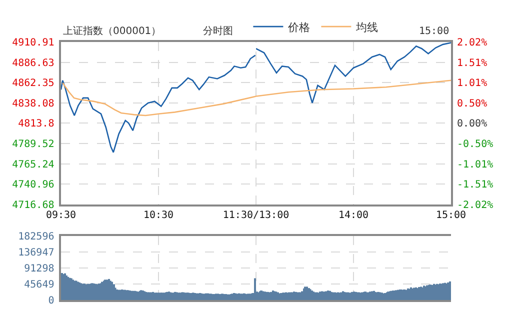  I want to click on x-tick-label: 09:30, so click(61, 216).